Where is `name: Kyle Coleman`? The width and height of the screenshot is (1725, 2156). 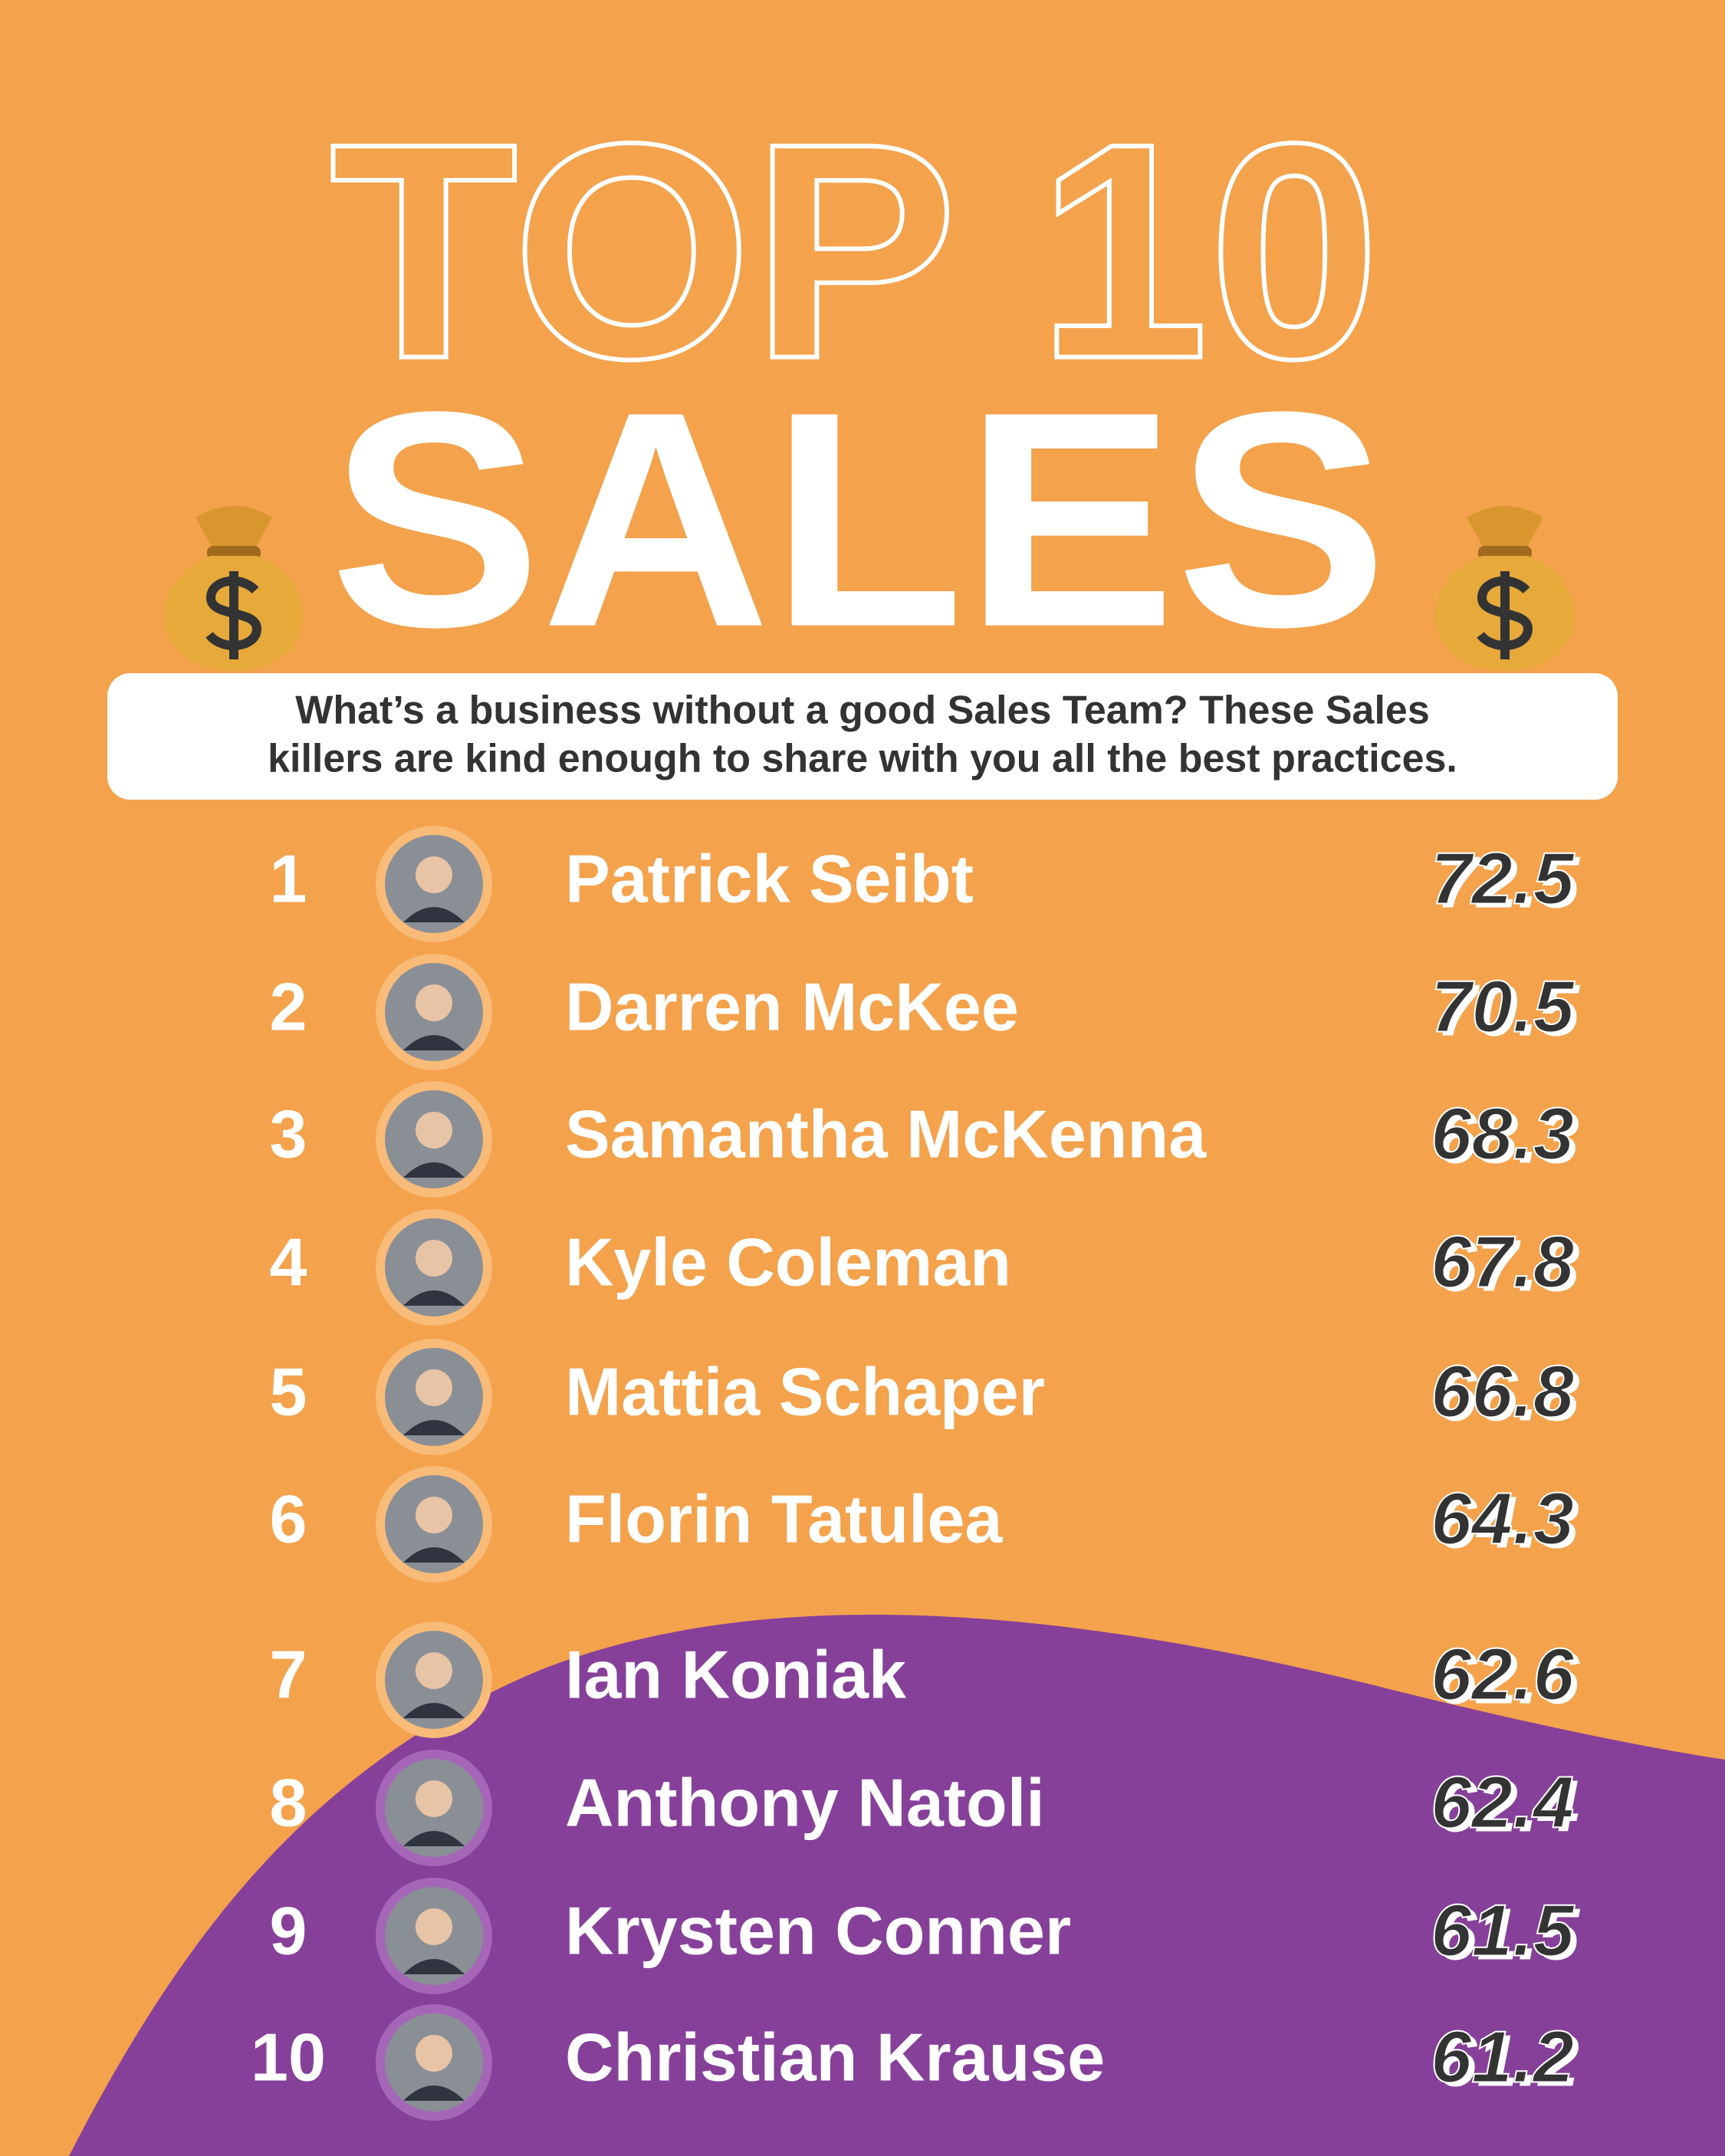 name: Kyle Coleman is located at coordinates (788, 1262).